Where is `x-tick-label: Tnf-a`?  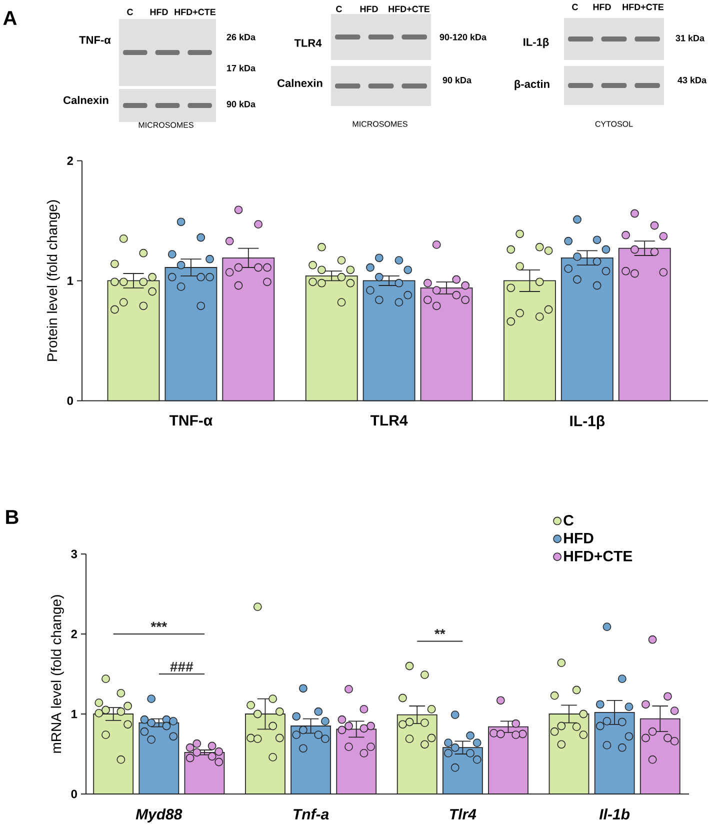
x-tick-label: Tnf-a is located at coordinates (311, 814).